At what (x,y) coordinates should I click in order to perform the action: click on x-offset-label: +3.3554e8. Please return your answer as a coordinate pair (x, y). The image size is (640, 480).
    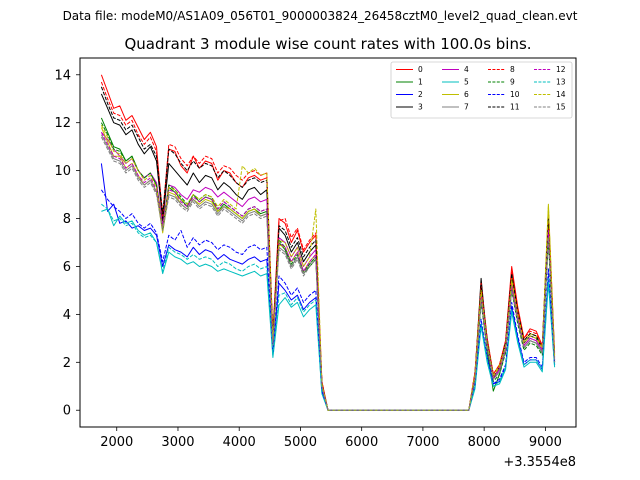
    Looking at the image, I should click on (539, 462).